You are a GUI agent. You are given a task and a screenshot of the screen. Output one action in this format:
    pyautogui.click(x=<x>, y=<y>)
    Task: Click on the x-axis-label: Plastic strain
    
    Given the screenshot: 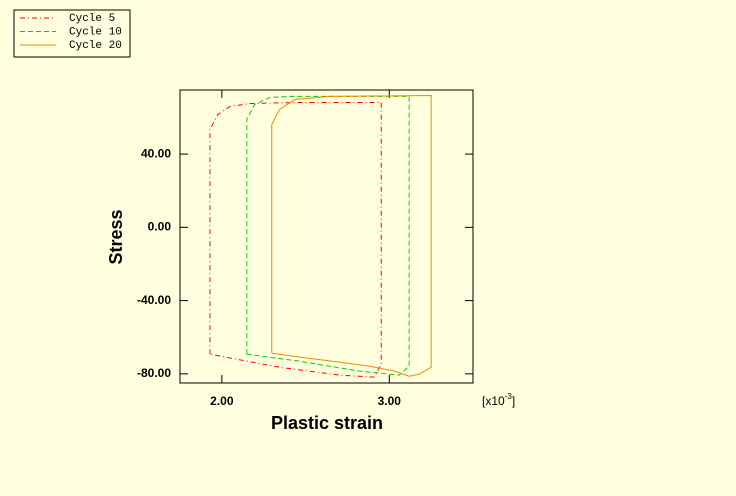 What is the action you would take?
    pyautogui.click(x=327, y=423)
    